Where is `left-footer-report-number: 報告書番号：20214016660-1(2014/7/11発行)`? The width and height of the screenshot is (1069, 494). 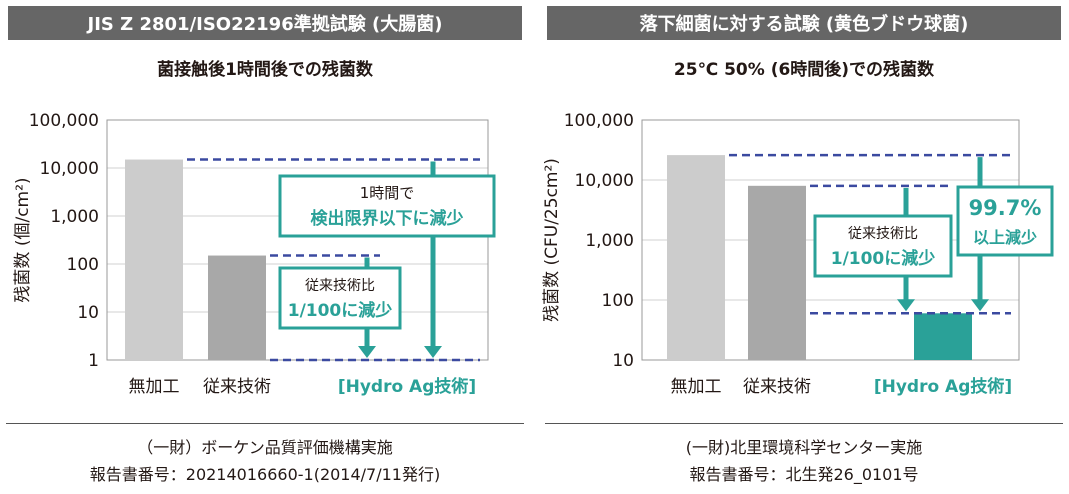 left-footer-report-number: 報告書番号：20214016660-1(2014/7/11発行) is located at coordinates (265, 474).